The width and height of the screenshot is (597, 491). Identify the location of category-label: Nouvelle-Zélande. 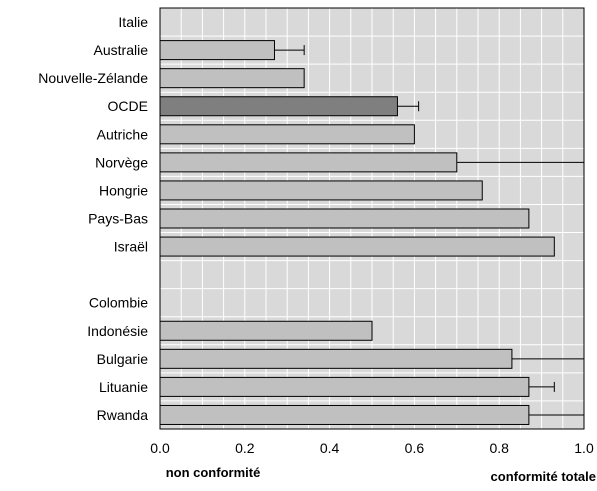
(93, 78).